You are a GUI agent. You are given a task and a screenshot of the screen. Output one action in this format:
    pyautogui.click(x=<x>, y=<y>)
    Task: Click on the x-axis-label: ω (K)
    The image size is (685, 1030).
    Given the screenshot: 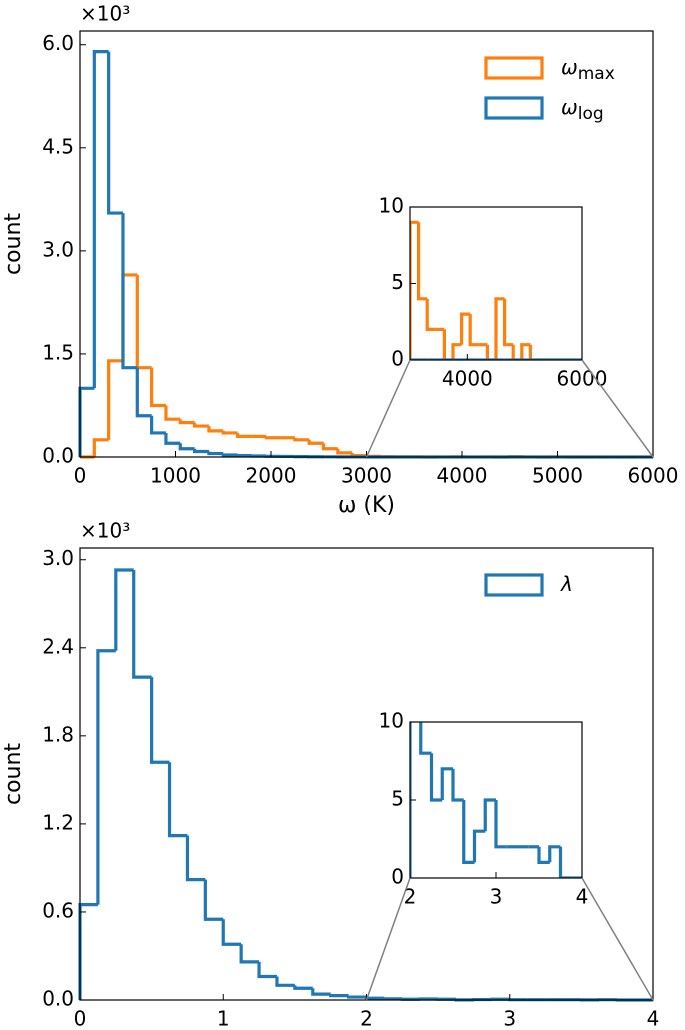 What is the action you would take?
    pyautogui.click(x=366, y=505)
    